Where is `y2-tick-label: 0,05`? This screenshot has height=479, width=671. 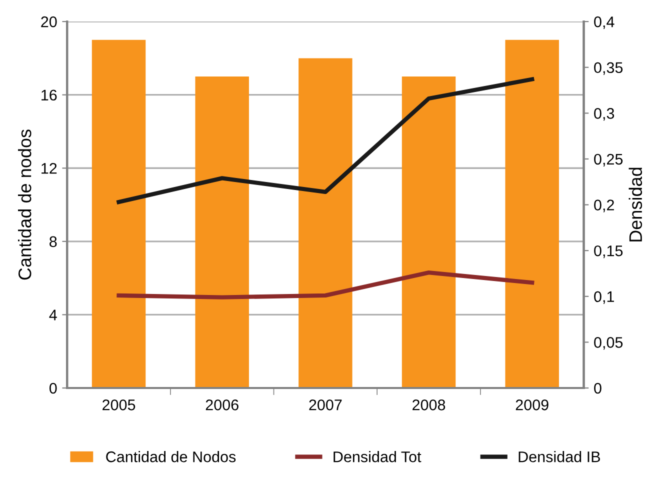 y2-tick-label: 0,05 is located at coordinates (608, 343).